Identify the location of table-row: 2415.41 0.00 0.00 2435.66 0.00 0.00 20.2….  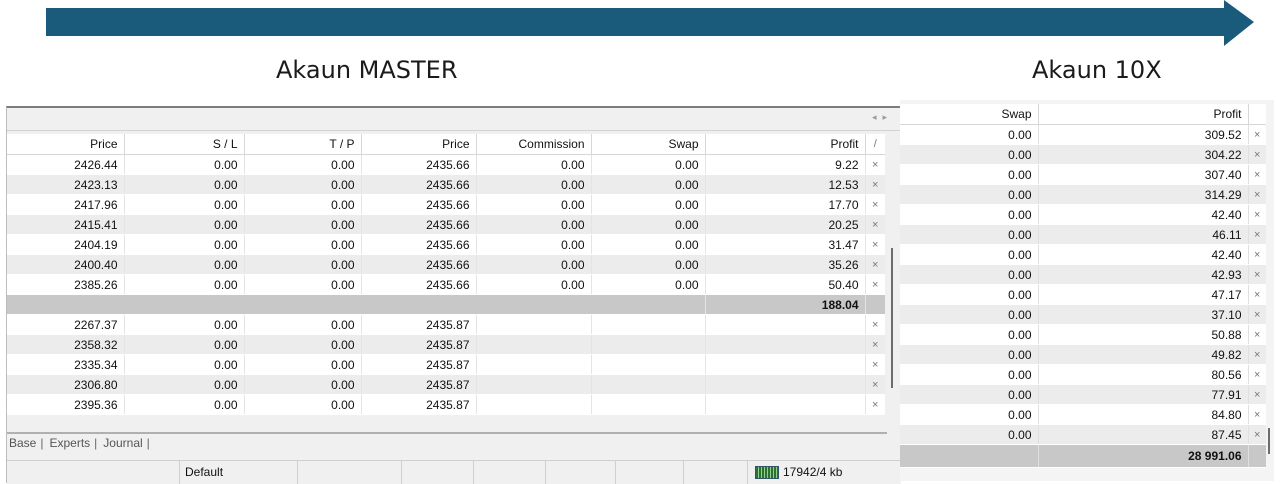
(446, 224).